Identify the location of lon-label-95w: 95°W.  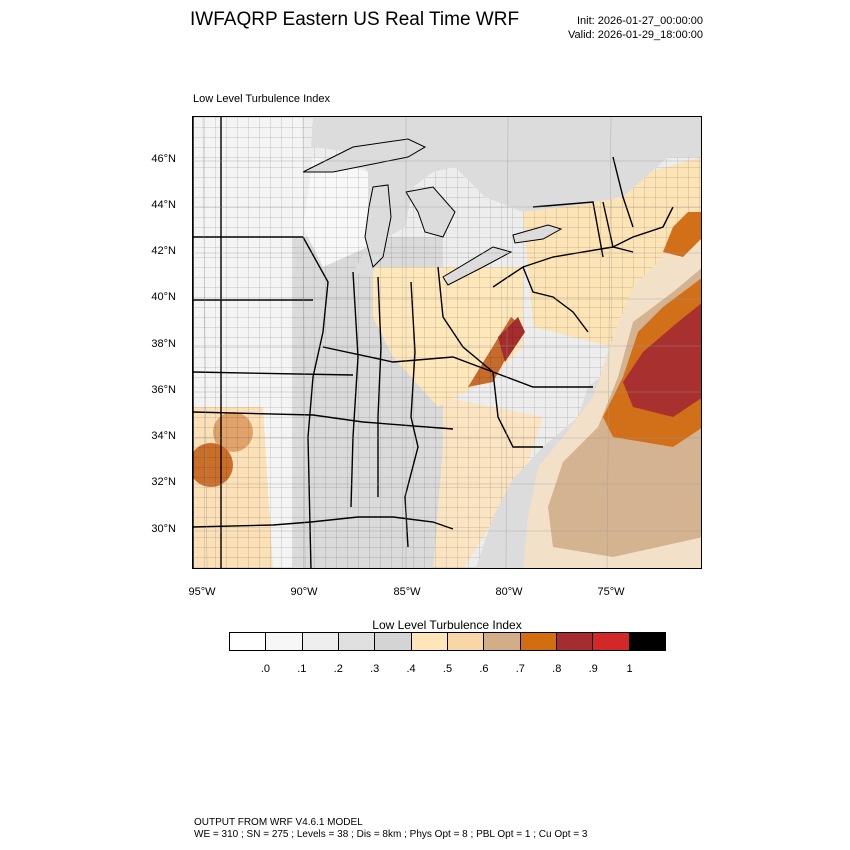
(202, 592).